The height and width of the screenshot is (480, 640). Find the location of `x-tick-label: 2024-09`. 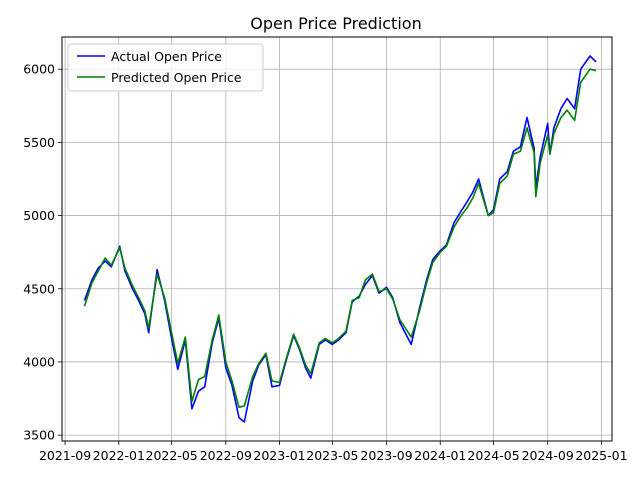

x-tick-label: 2024-09 is located at coordinates (548, 455).